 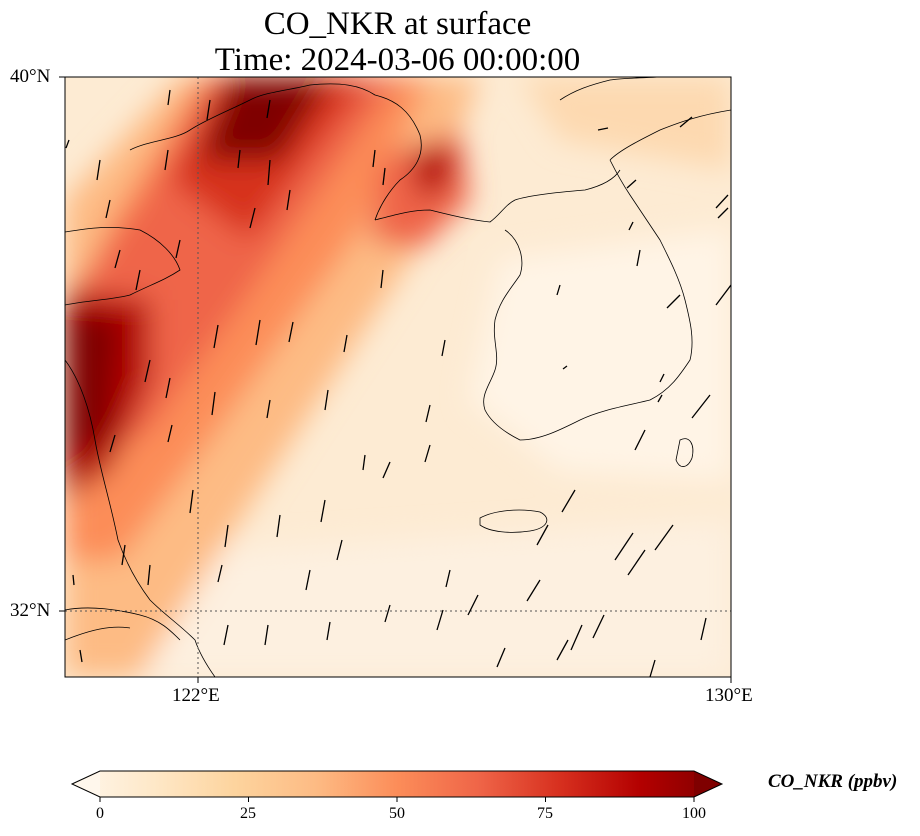 I want to click on lat-tick-40: 40°N, so click(x=30, y=76).